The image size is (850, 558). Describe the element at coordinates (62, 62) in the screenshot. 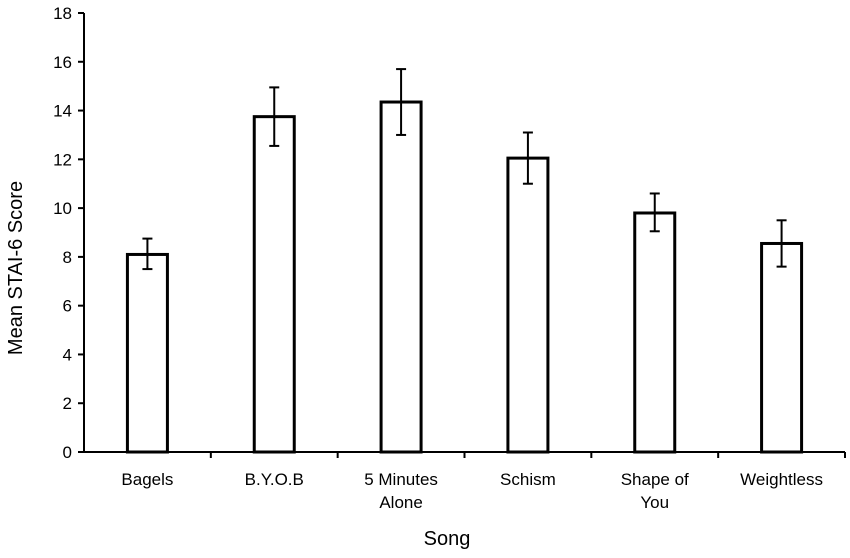

I see `y-tick-label: 16` at that location.